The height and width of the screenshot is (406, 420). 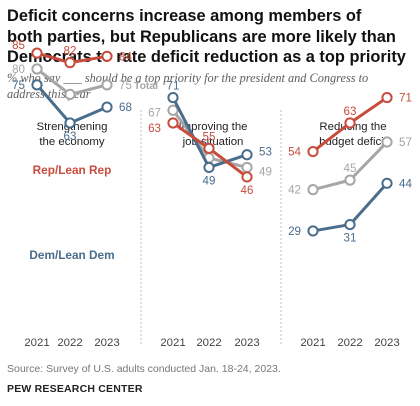 I want to click on data-label-total: 49, so click(x=265, y=171).